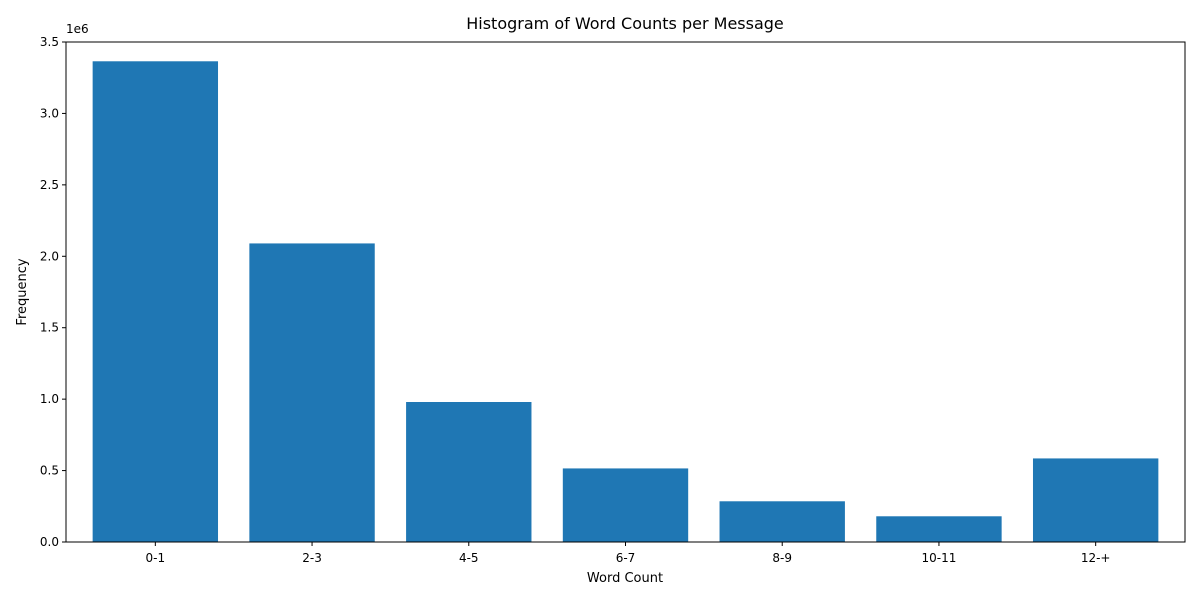 The height and width of the screenshot is (604, 1200). I want to click on y-tick-label: 2.5, so click(49, 185).